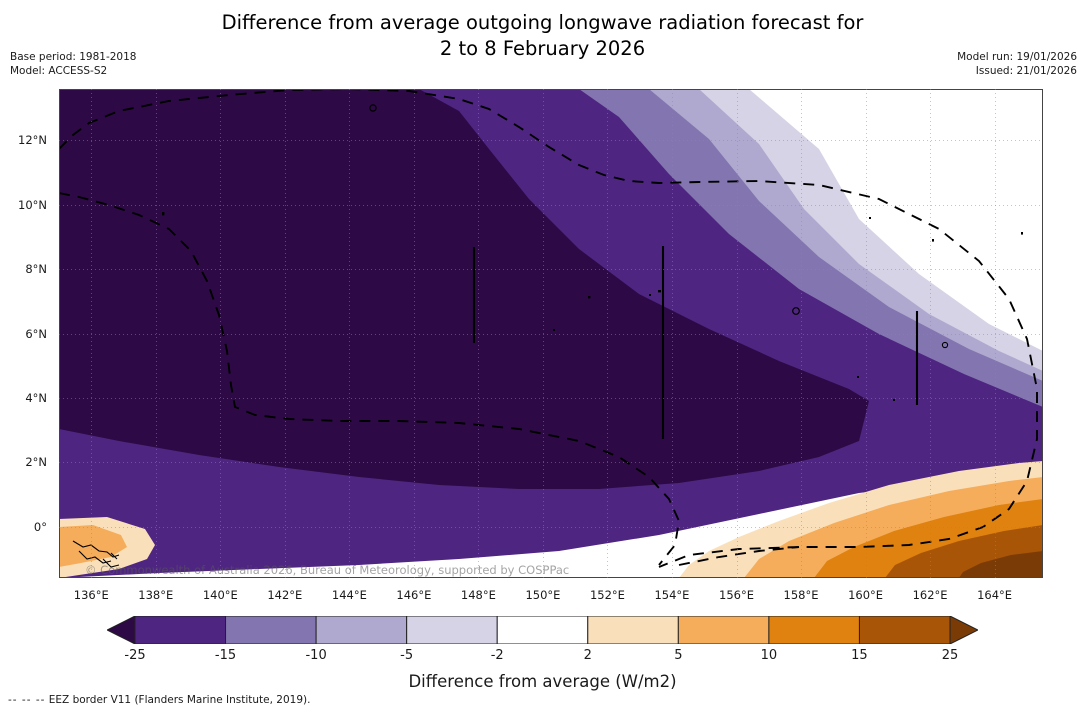 The height and width of the screenshot is (714, 1085). What do you see at coordinates (121, 630) in the screenshot?
I see `colorbar-extend-low` at bounding box center [121, 630].